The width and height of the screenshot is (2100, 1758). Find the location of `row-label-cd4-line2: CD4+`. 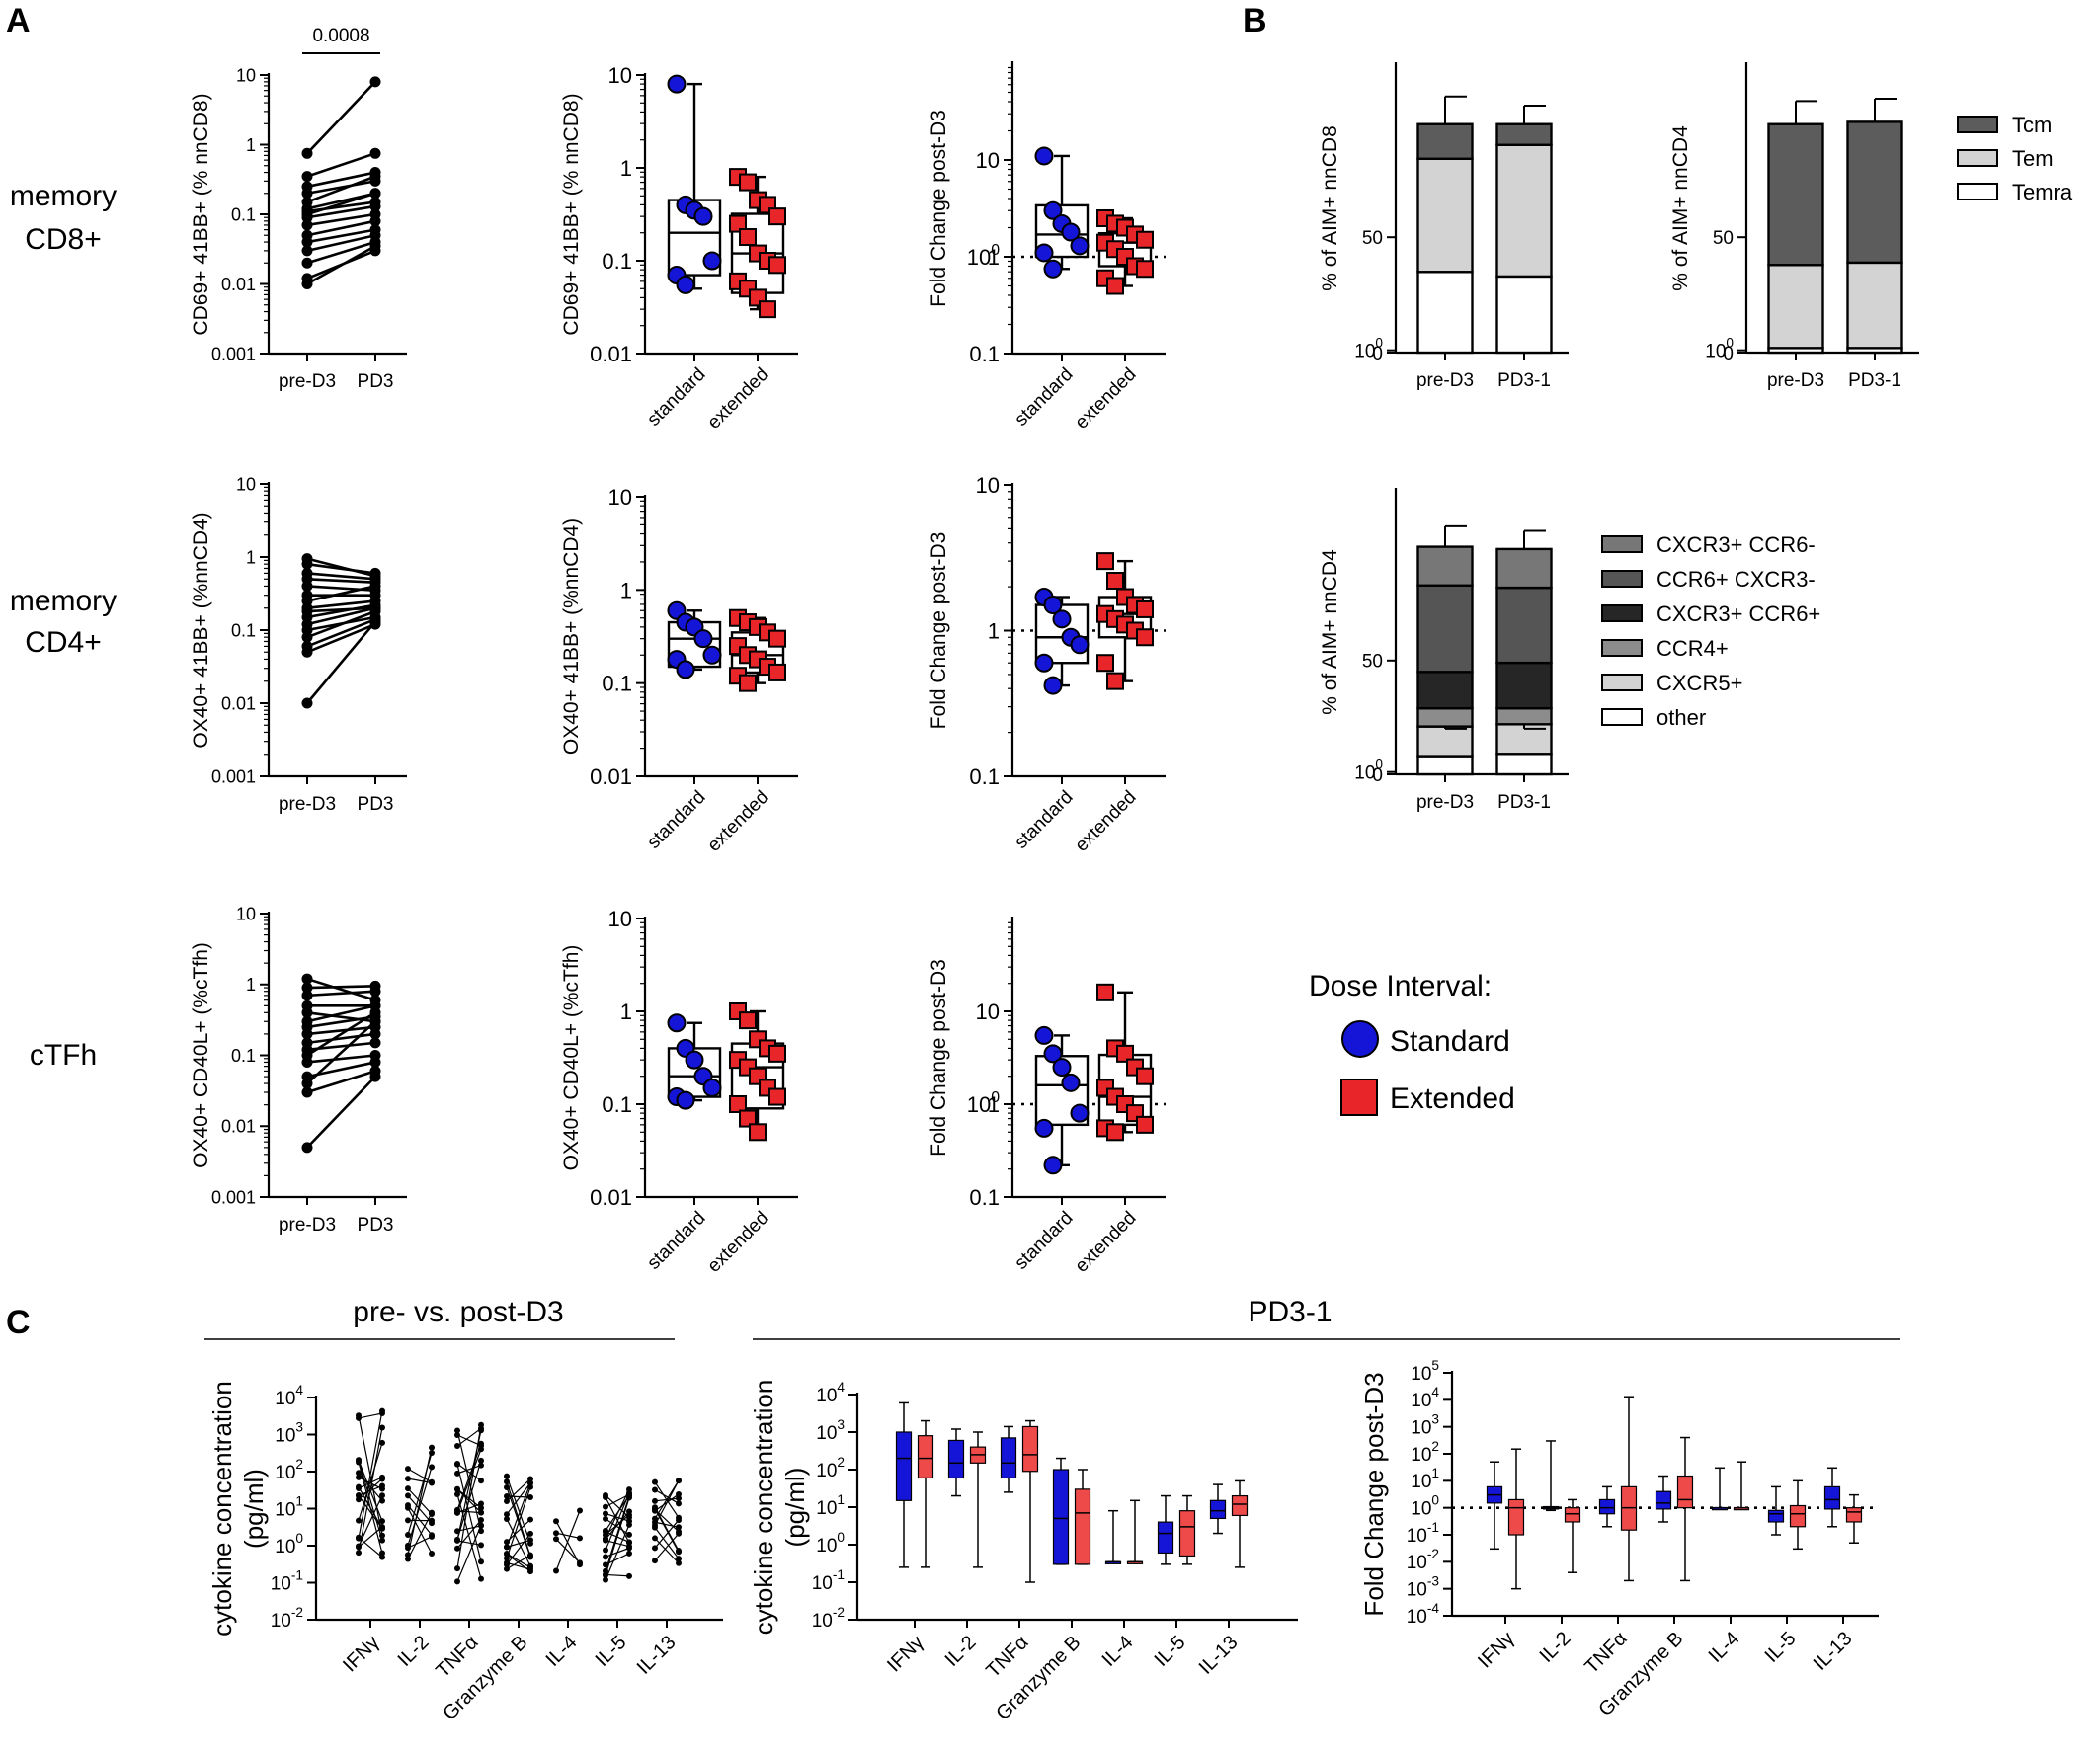

row-label-cd4-line2: CD4+ is located at coordinates (63, 642).